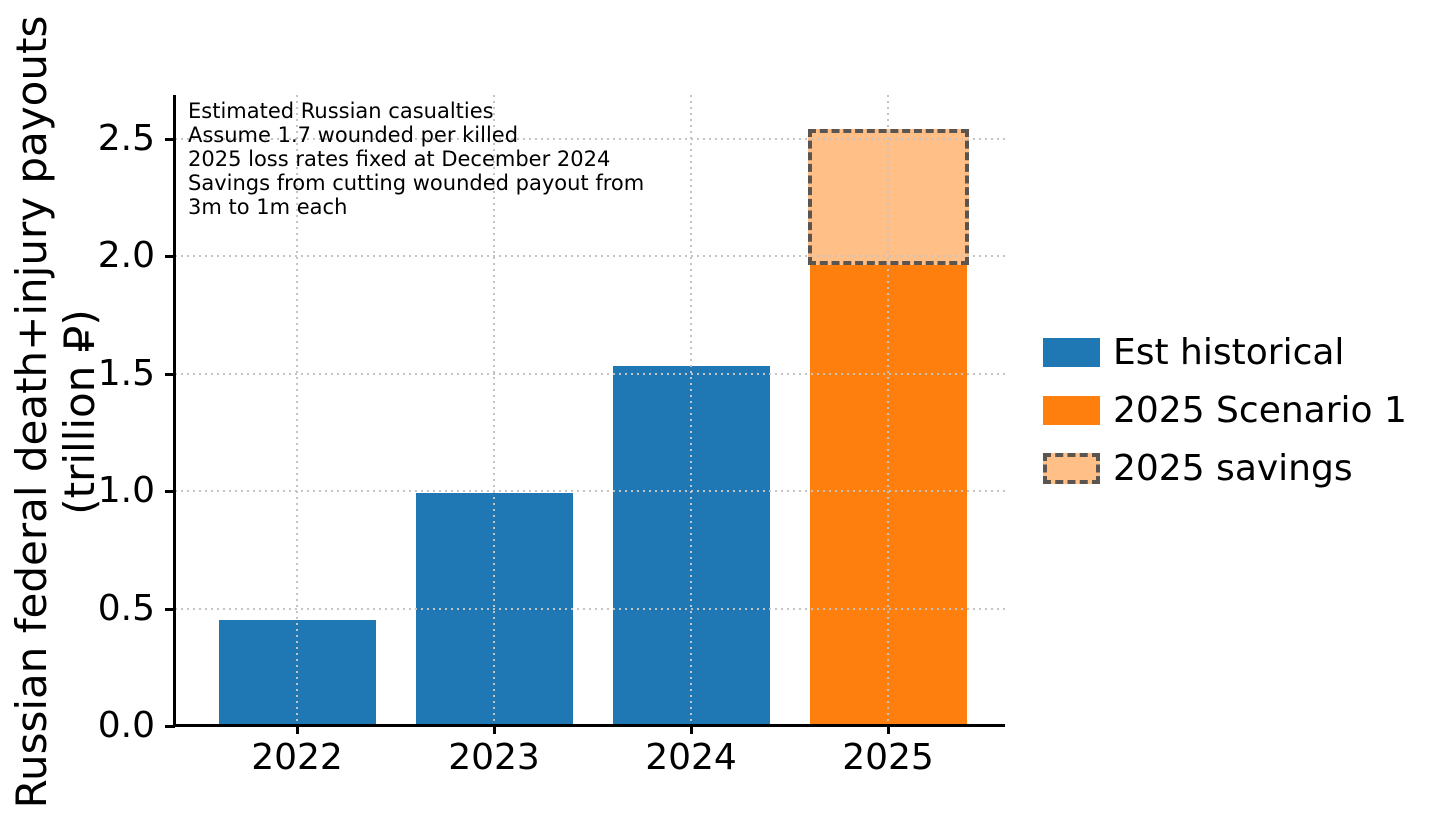 This screenshot has width=1456, height=827. What do you see at coordinates (1071, 468) in the screenshot?
I see `legend-swatch-dashed` at bounding box center [1071, 468].